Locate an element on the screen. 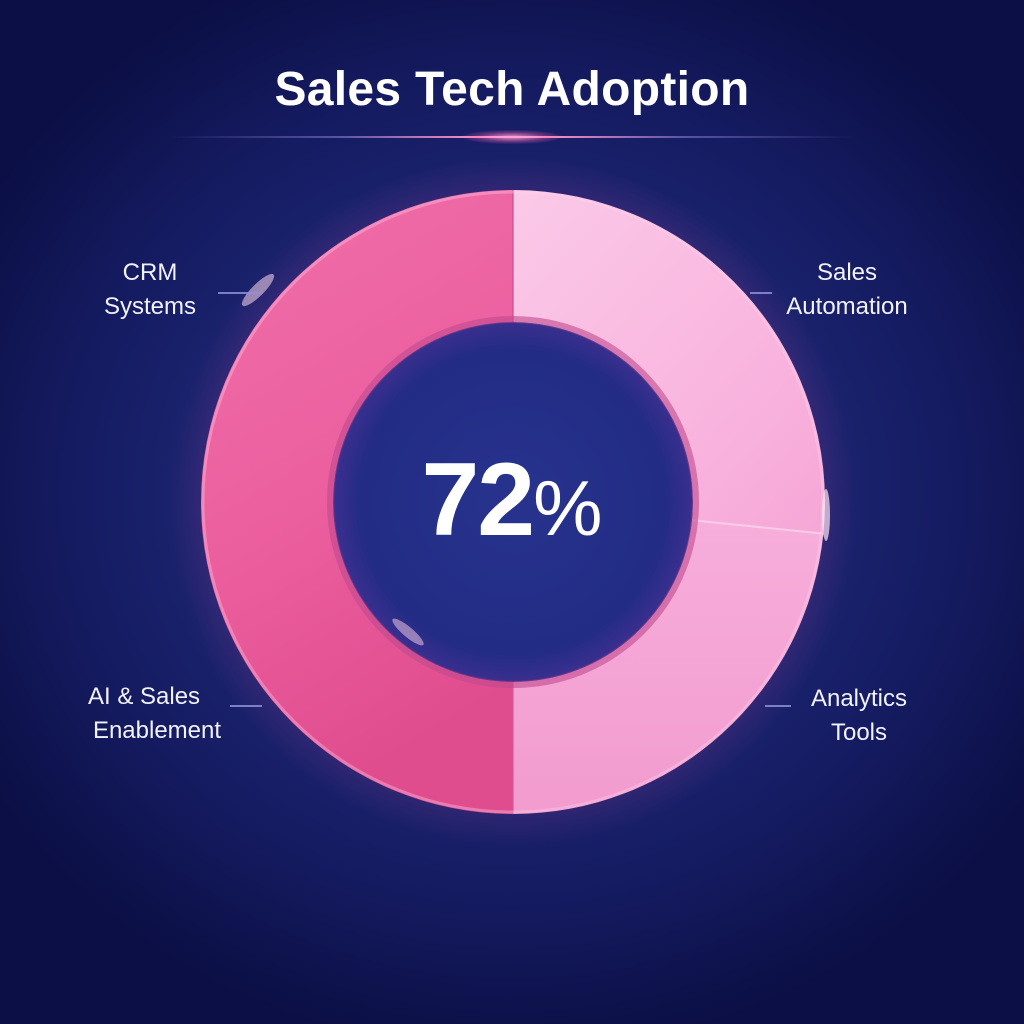 The width and height of the screenshot is (1024, 1024). label-analytics-line1: Analytics is located at coordinates (859, 698).